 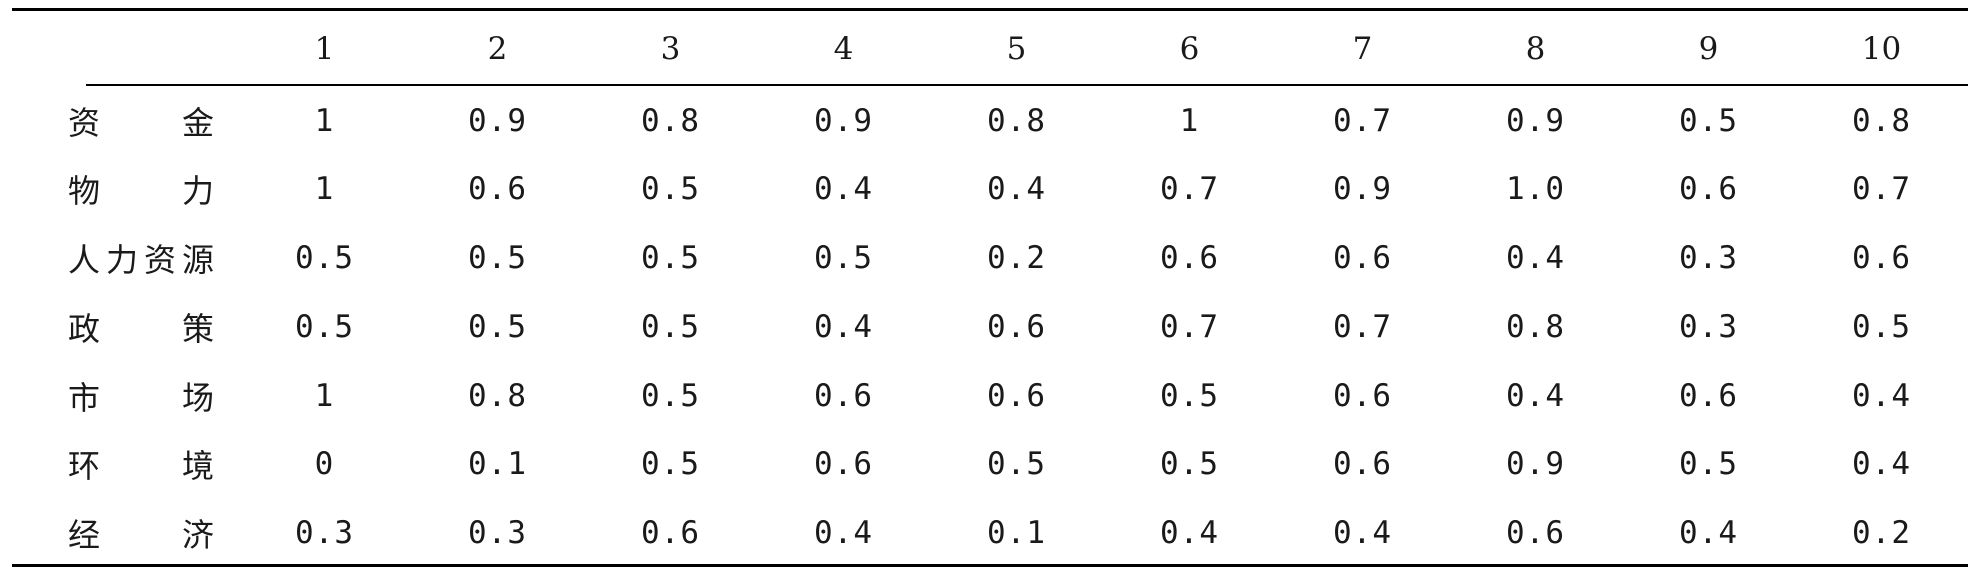 What do you see at coordinates (141, 123) in the screenshot?
I see `row-label: 资 金` at bounding box center [141, 123].